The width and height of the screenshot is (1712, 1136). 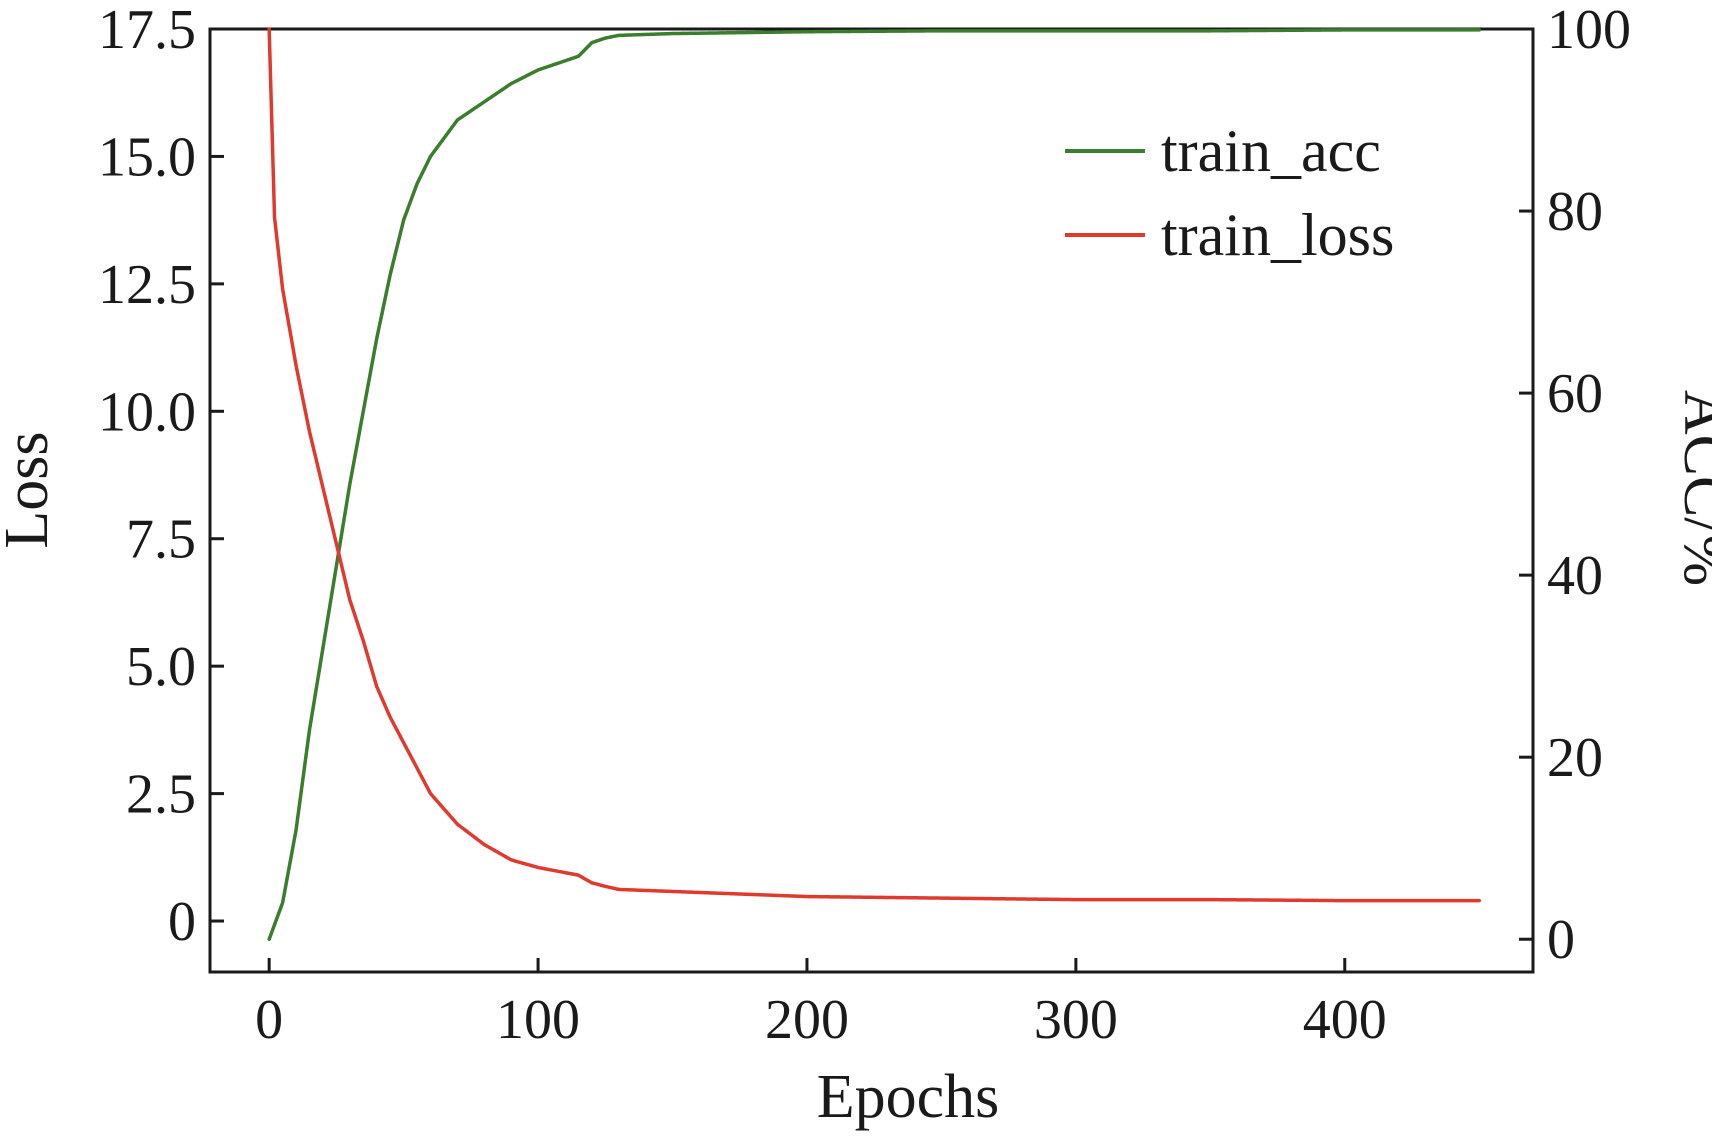 What do you see at coordinates (147, 285) in the screenshot?
I see `left-y-tick-label: 12.5` at bounding box center [147, 285].